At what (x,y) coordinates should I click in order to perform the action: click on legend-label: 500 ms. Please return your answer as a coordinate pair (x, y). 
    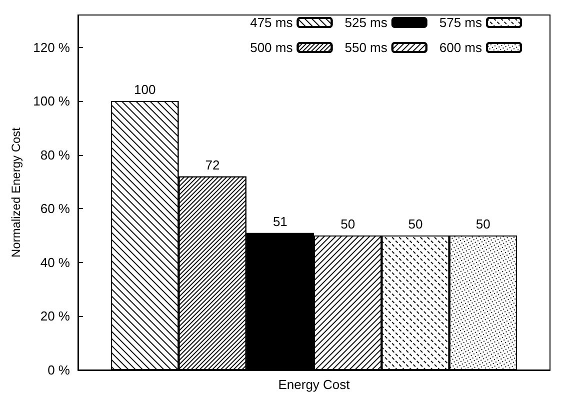
    Looking at the image, I should click on (272, 47).